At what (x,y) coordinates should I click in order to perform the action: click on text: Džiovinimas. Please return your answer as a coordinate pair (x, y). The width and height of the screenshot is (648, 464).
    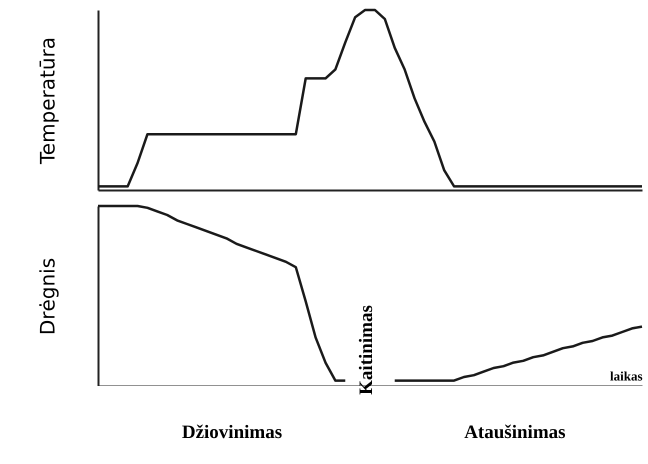
    Looking at the image, I should click on (232, 433).